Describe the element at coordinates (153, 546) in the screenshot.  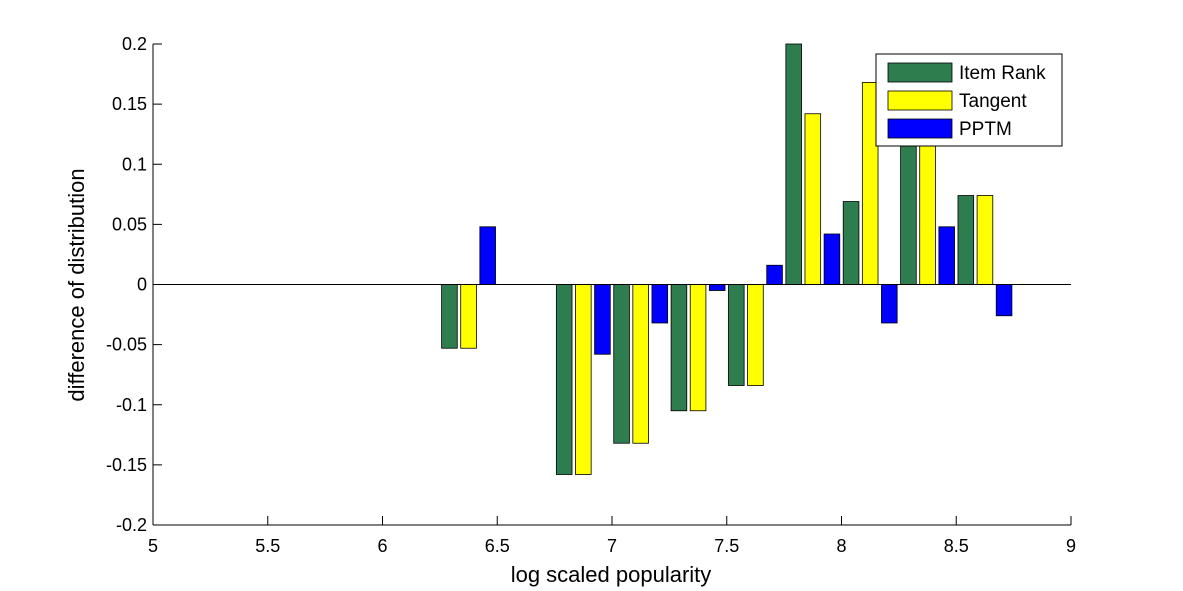
I see `x-tick-label: 5` at that location.